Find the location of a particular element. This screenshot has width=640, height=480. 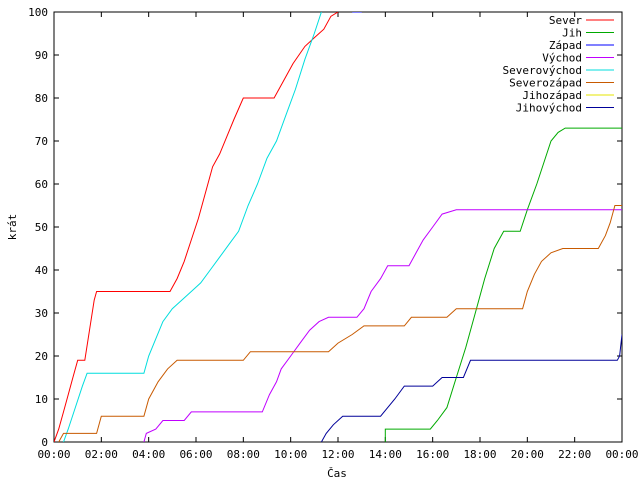

y-tick-label: 80 is located at coordinates (41, 98).